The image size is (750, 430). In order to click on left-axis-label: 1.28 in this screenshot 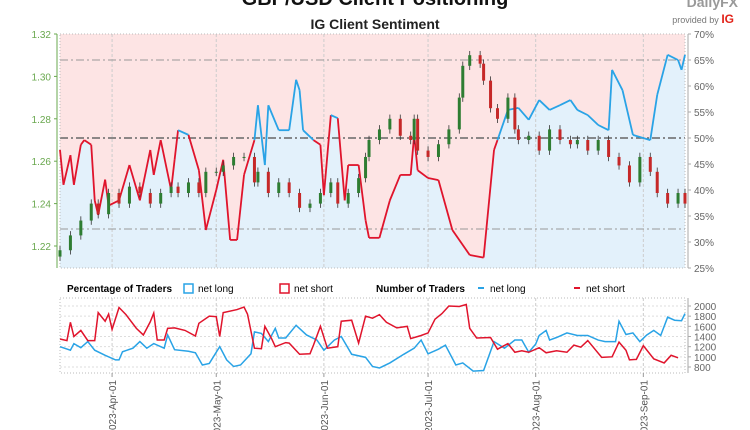, I will do `click(42, 120)`.